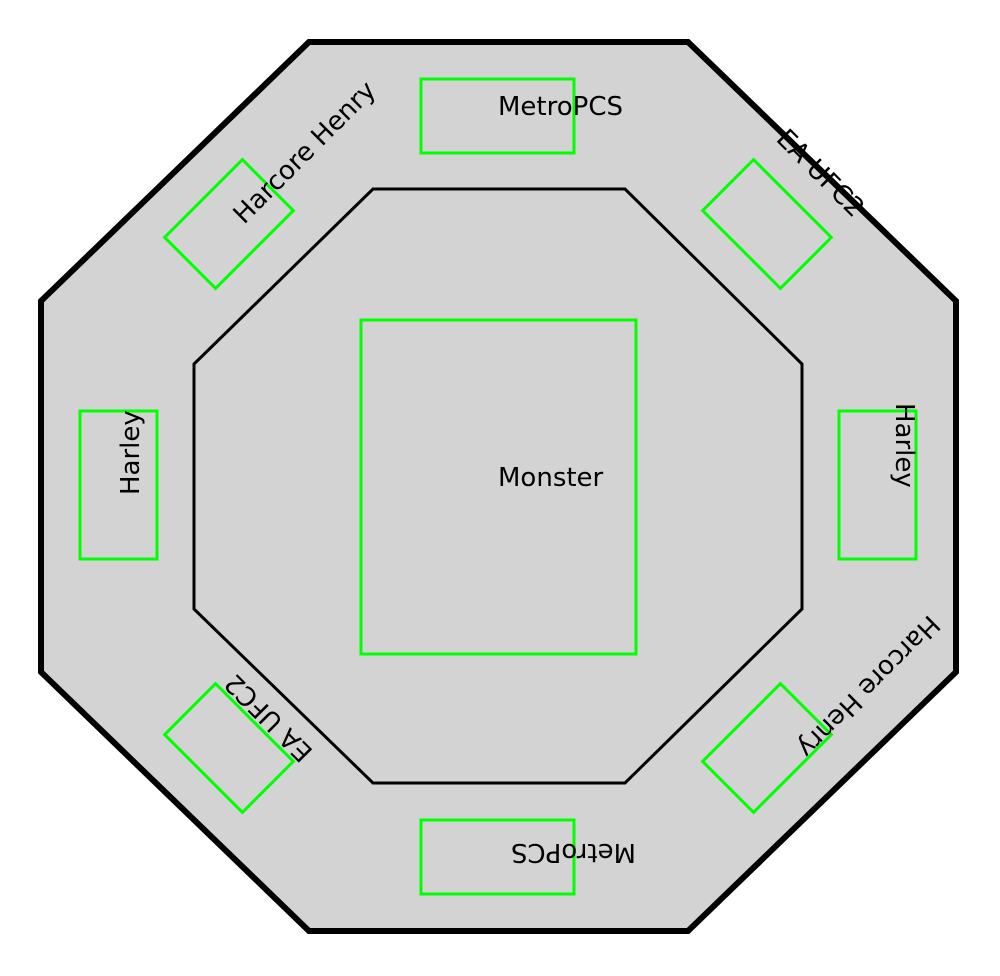 The height and width of the screenshot is (976, 1000). What do you see at coordinates (560, 107) in the screenshot?
I see `sponsor-label-top: MetroPCS` at bounding box center [560, 107].